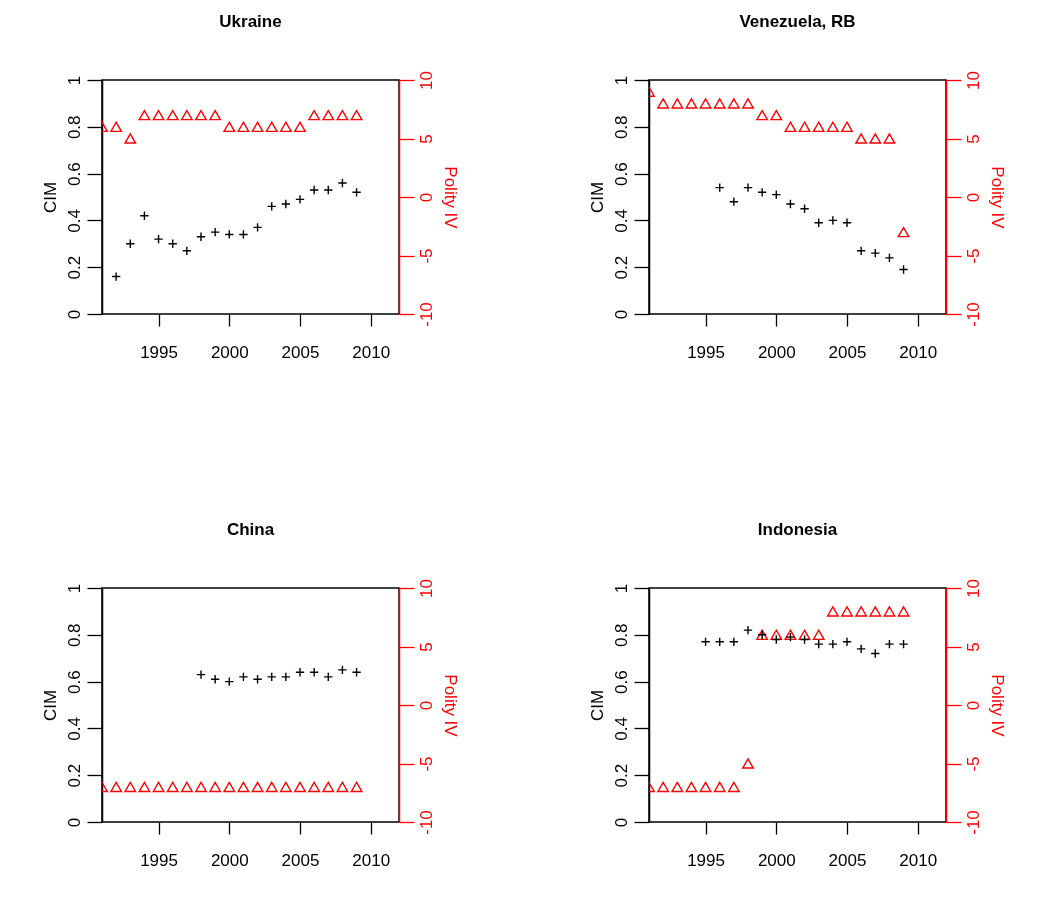  What do you see at coordinates (250, 529) in the screenshot?
I see `chart-title: China` at bounding box center [250, 529].